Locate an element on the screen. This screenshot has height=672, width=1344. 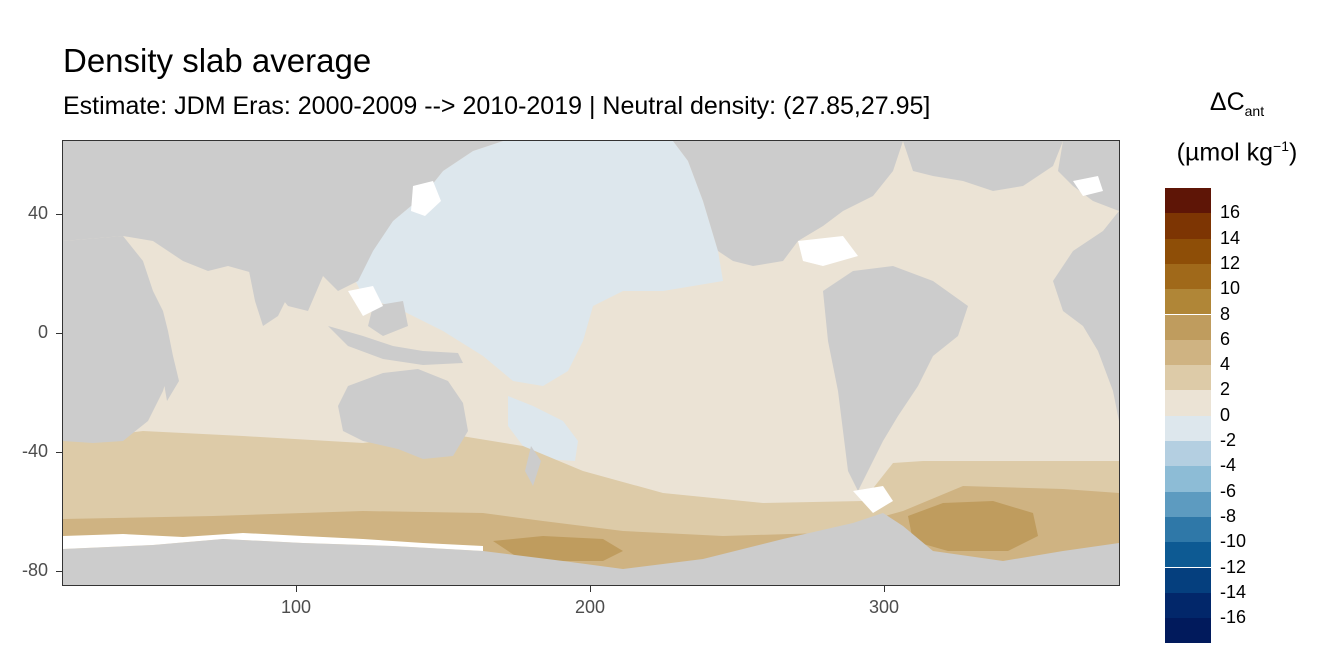
legend-label: -4 is located at coordinates (1228, 465).